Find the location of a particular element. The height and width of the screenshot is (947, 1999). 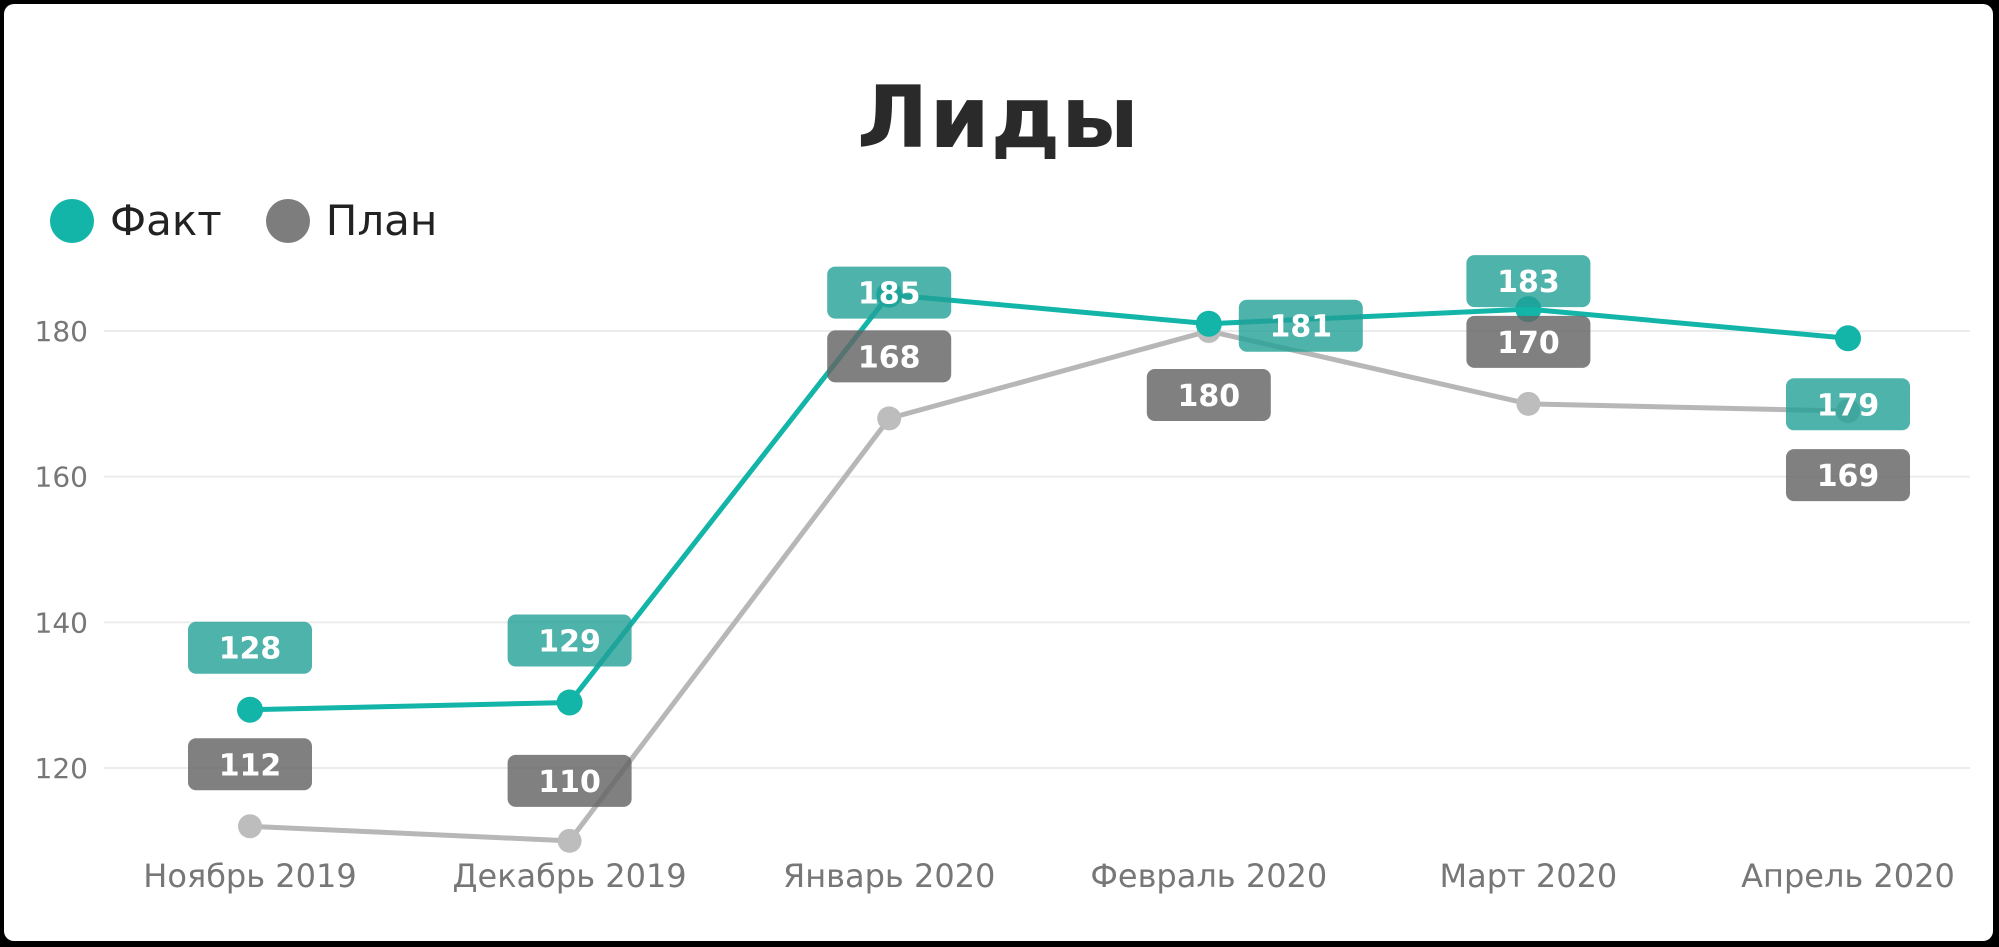

data-label-plan: 112 is located at coordinates (250, 765).